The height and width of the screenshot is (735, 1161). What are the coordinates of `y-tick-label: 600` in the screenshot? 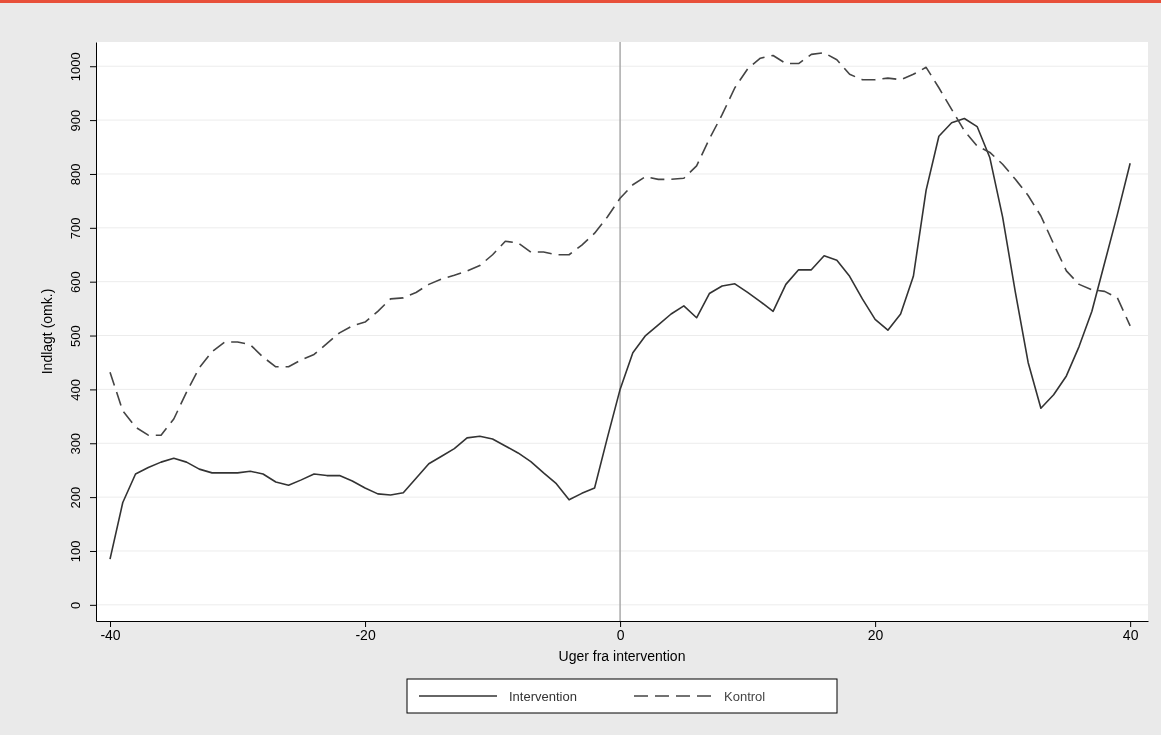 It's located at (75, 282).